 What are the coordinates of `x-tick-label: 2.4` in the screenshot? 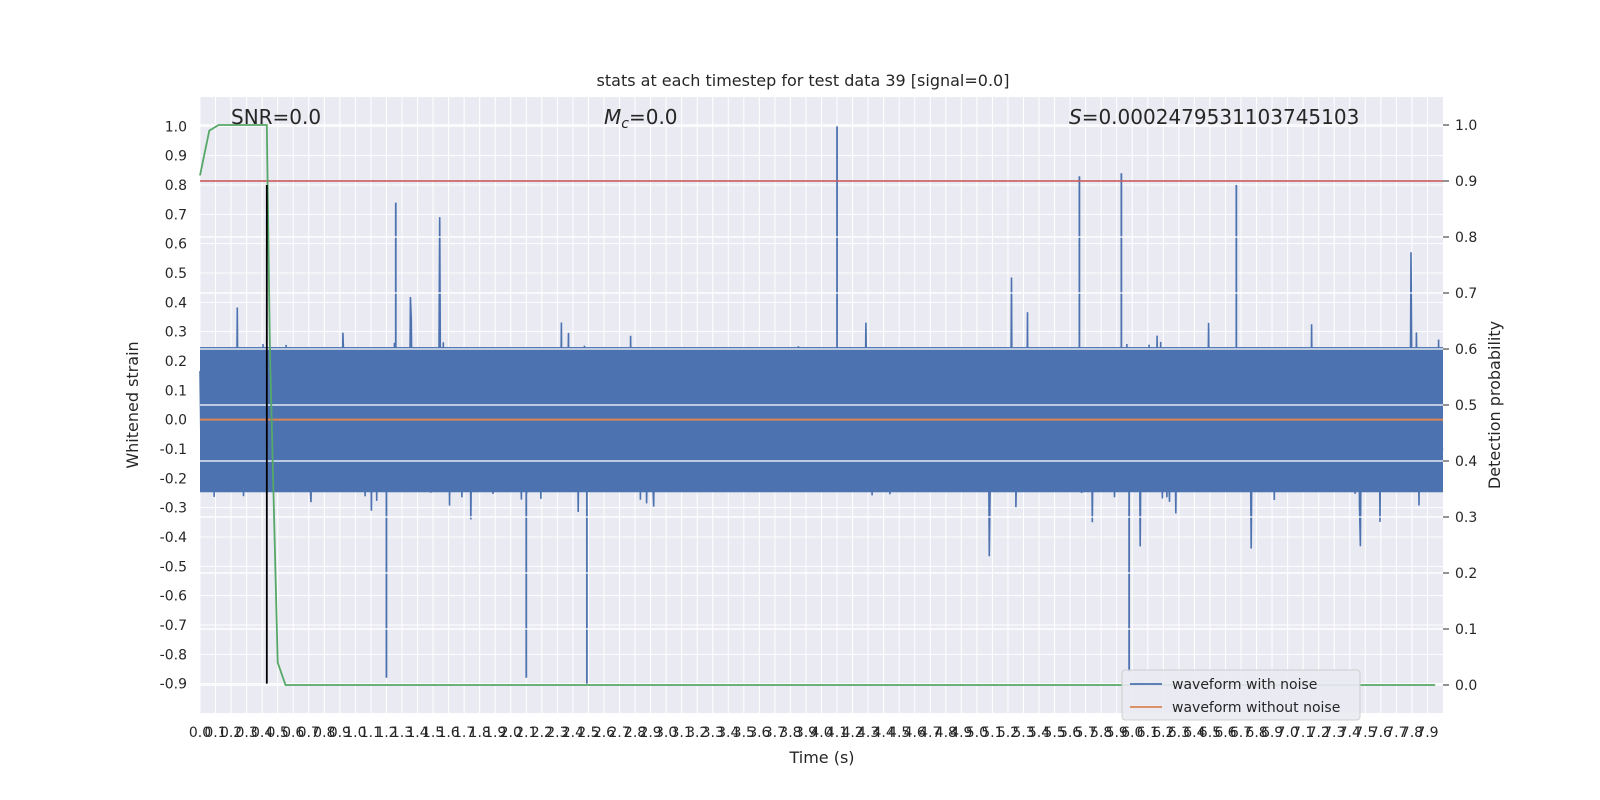 It's located at (573, 733).